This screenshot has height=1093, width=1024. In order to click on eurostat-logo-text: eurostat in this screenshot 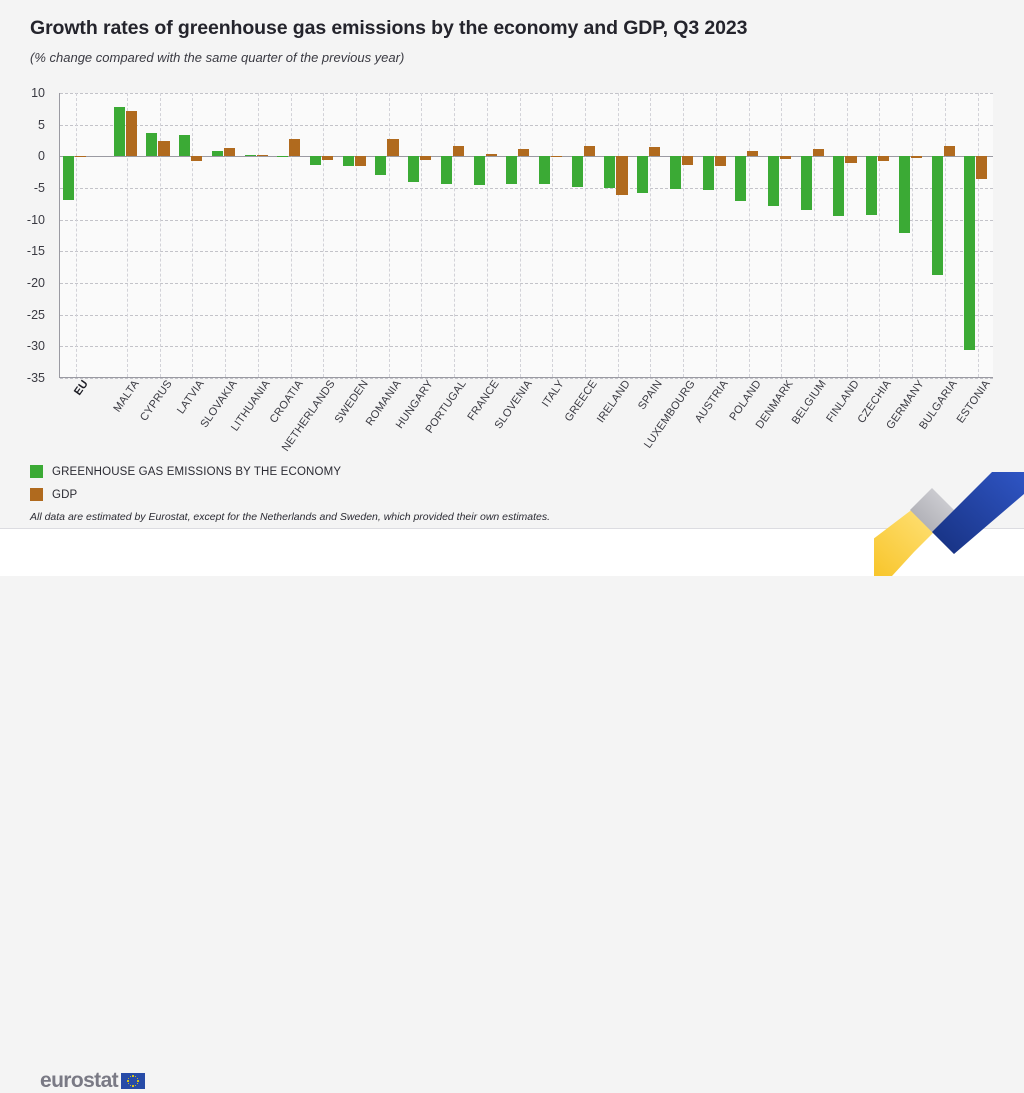, I will do `click(79, 1080)`.